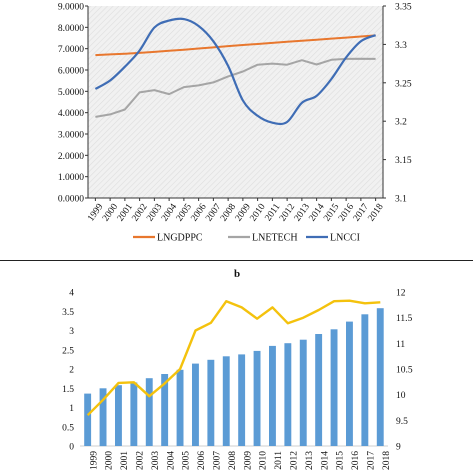 The height and width of the screenshot is (474, 474). I want to click on bar-2014, so click(319, 390).